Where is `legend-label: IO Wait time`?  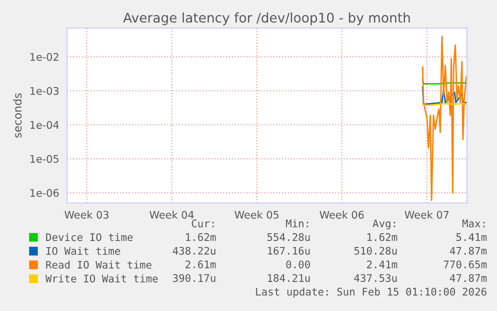 legend-label: IO Wait time is located at coordinates (83, 250).